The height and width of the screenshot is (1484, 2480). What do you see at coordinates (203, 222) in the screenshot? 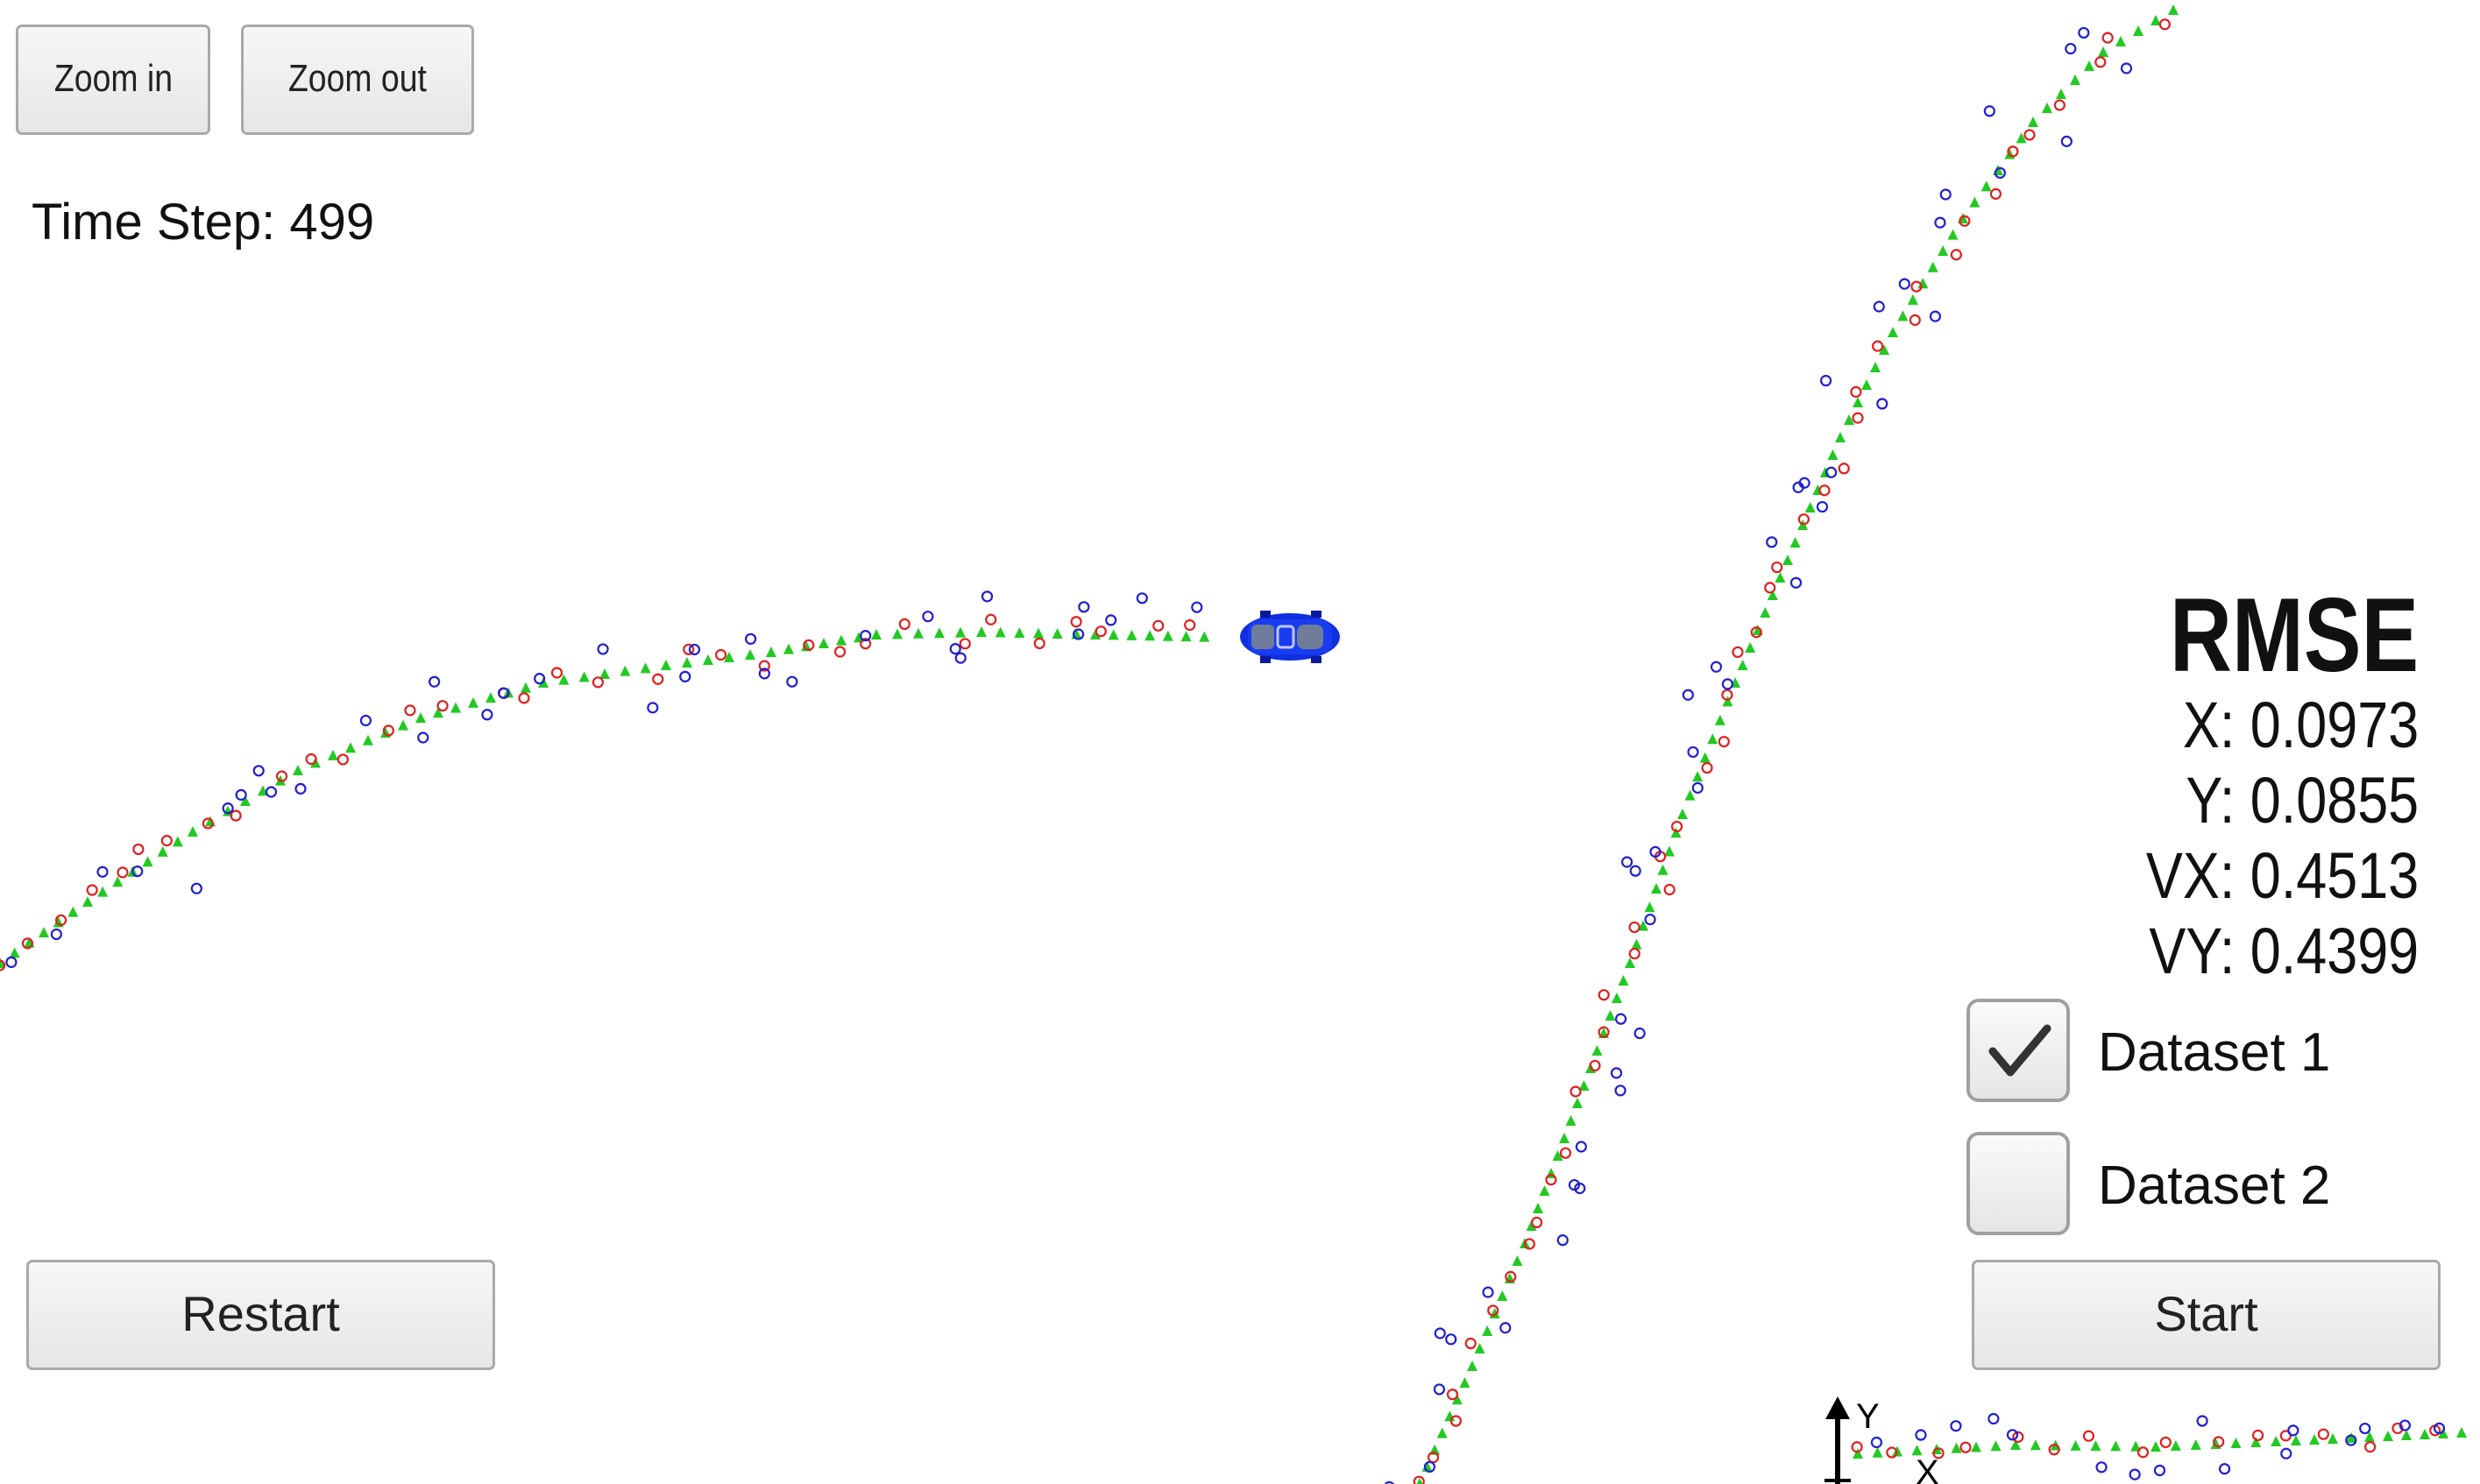
I see `time-step-readout: Time Step: 499` at bounding box center [203, 222].